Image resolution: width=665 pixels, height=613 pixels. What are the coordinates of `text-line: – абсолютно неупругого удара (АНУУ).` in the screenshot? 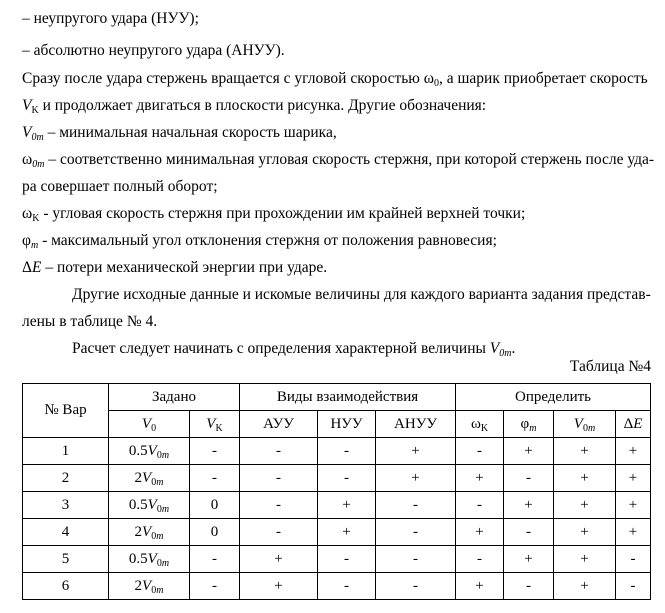 It's located at (153, 50).